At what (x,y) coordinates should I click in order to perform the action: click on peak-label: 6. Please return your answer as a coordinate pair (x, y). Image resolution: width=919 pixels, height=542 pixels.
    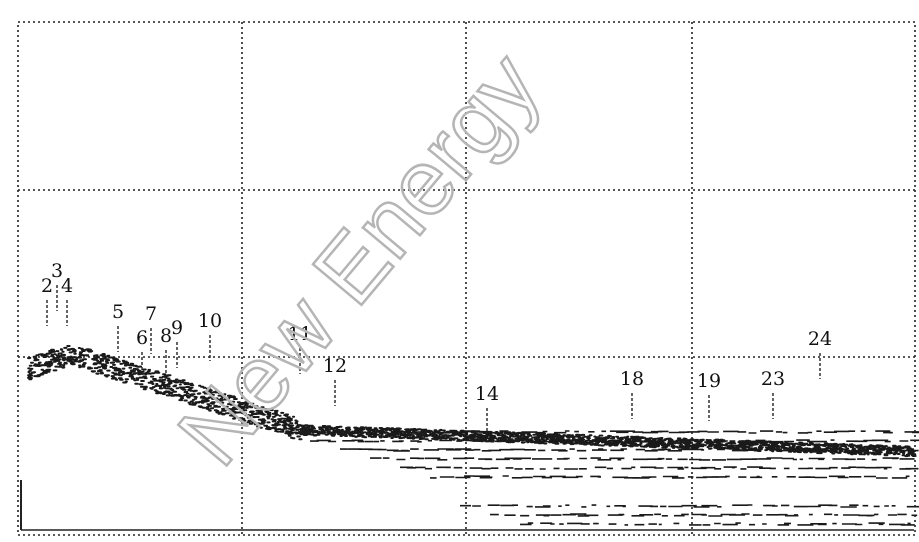
    Looking at the image, I should click on (142, 338).